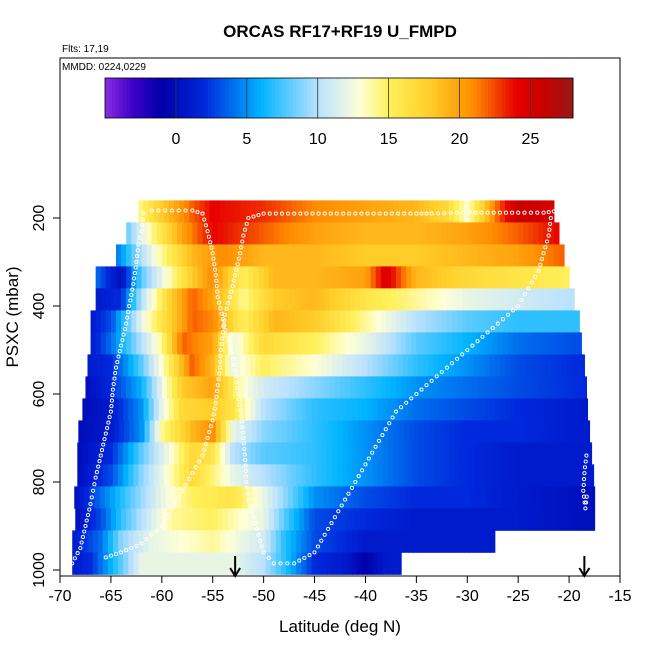 This screenshot has height=650, width=650. Describe the element at coordinates (212, 596) in the screenshot. I see `x-tick-label: -55` at that location.